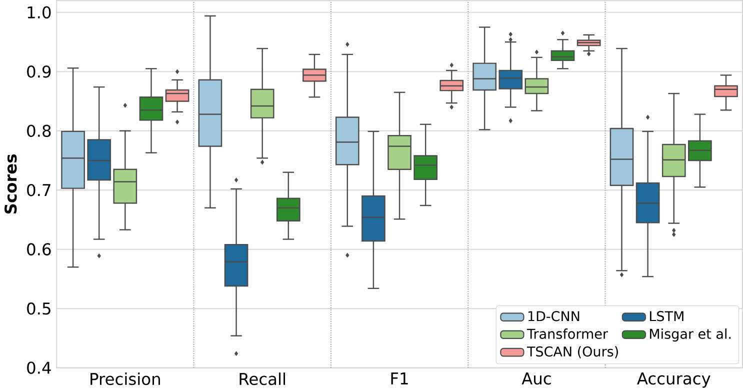 This screenshot has width=743, height=392. I want to click on y-tick-label: 0.4, so click(39, 368).